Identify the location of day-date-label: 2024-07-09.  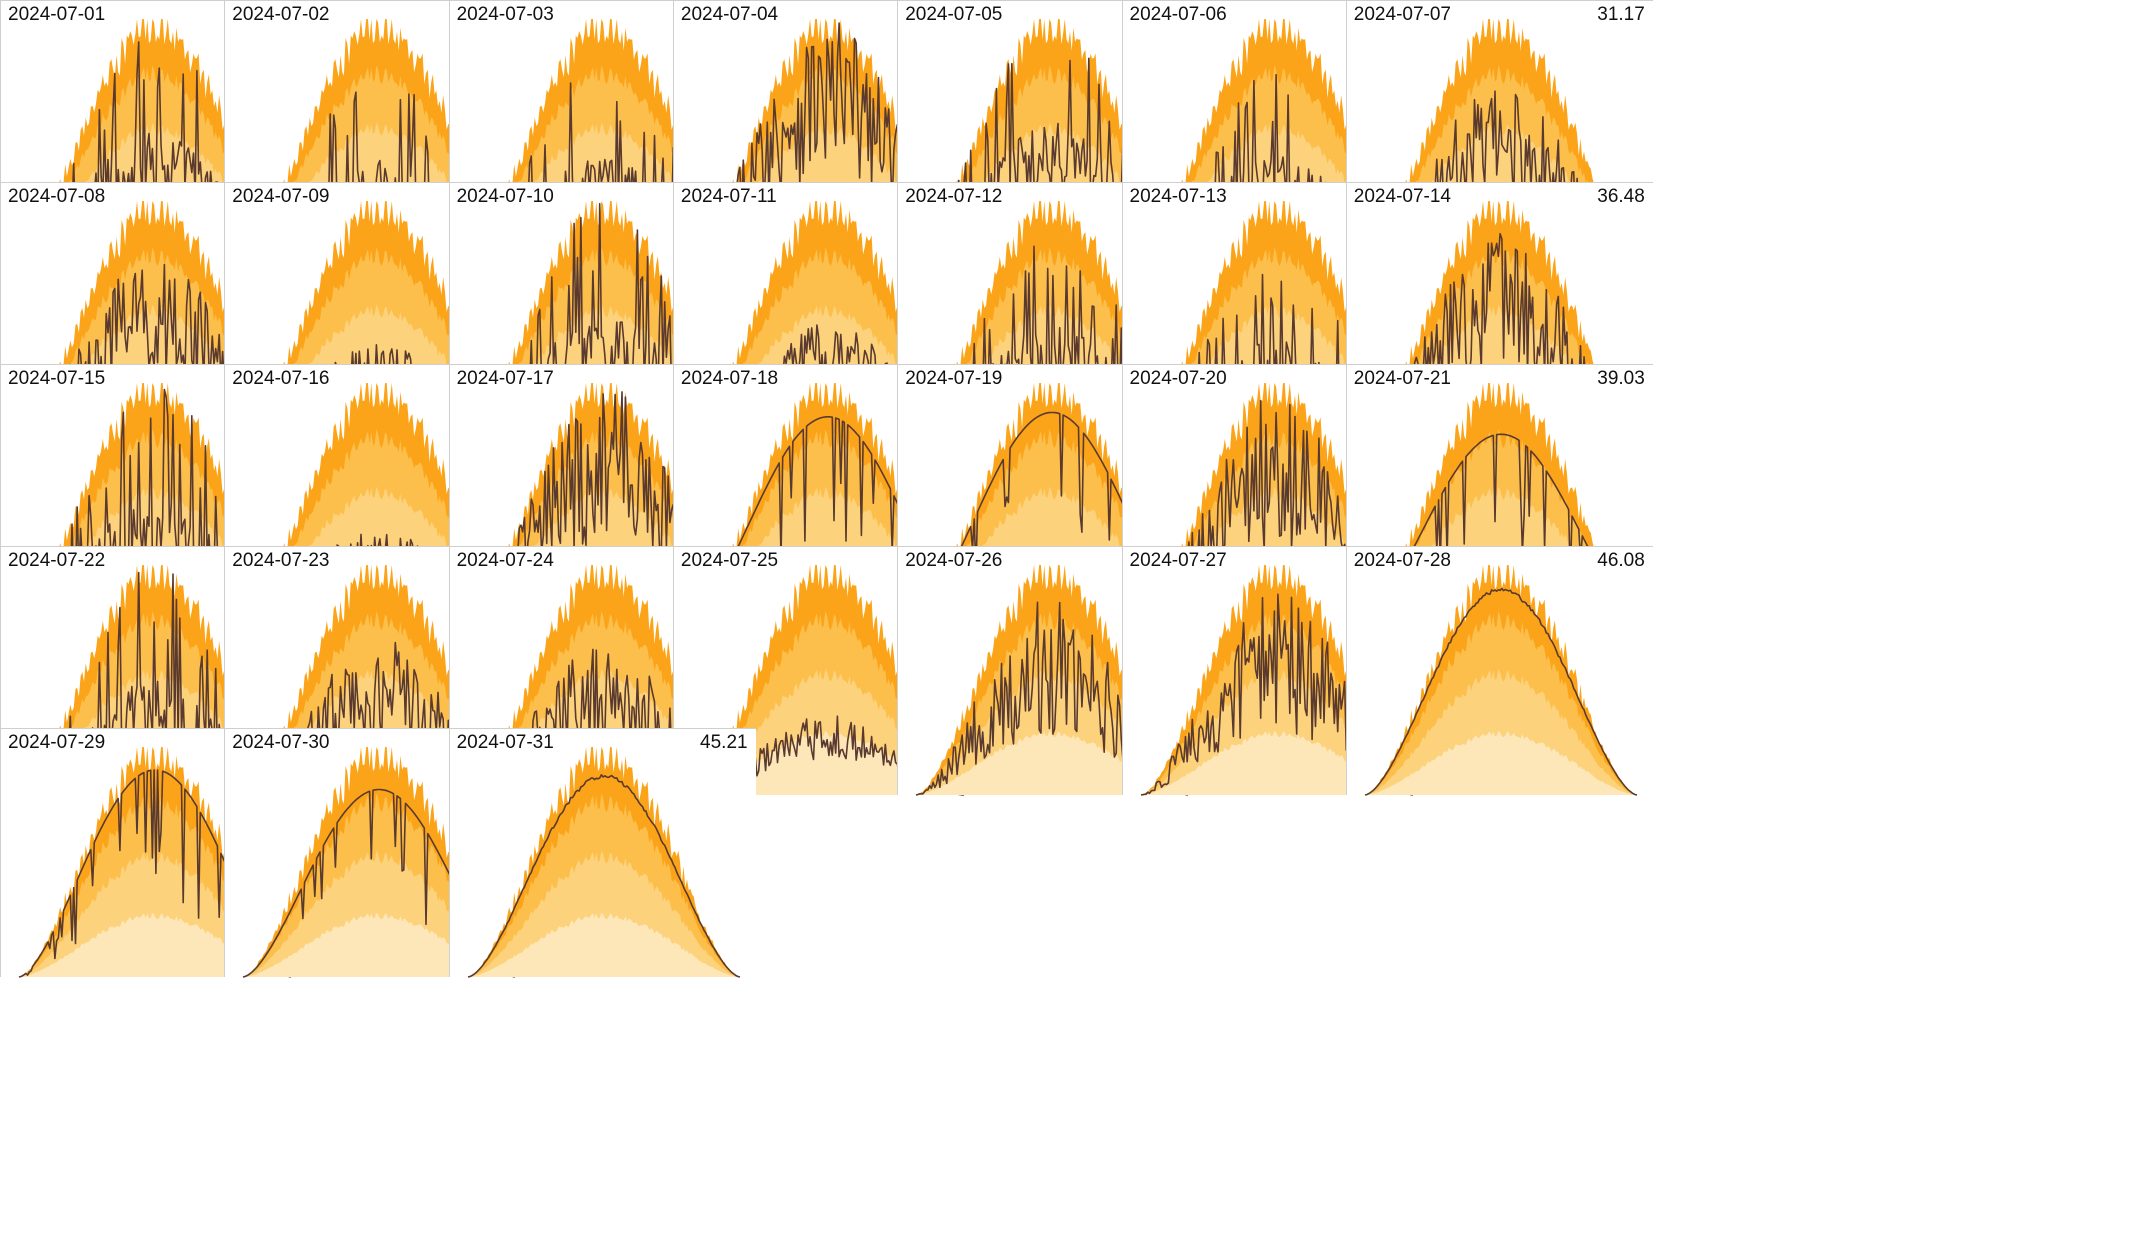
(281, 196).